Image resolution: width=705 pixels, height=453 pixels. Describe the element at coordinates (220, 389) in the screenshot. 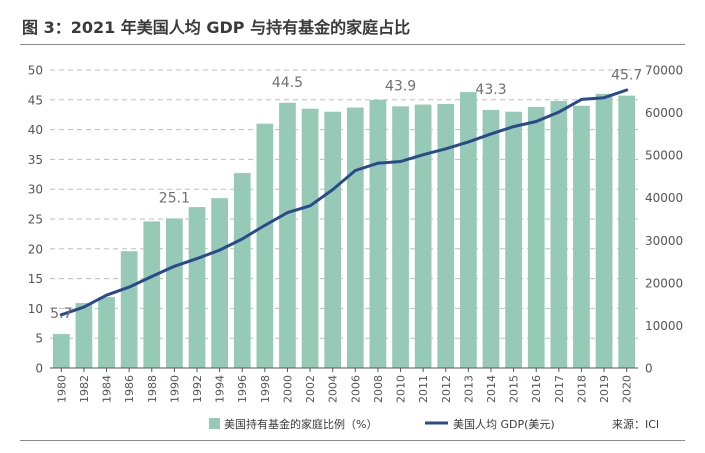

I see `x-tick-label: 1994` at that location.